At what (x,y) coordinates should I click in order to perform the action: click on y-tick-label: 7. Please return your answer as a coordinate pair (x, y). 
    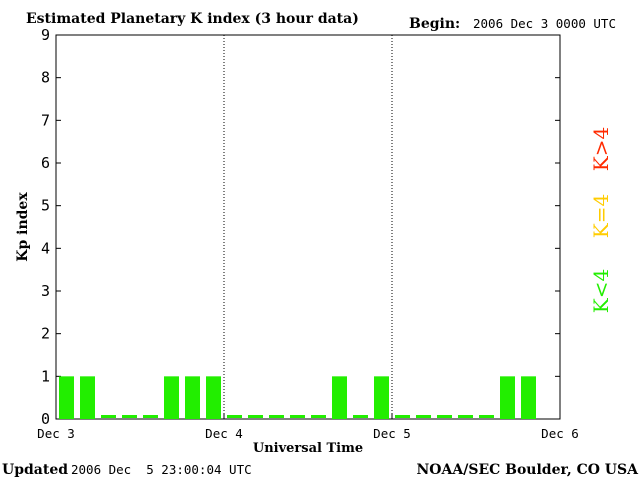
    Looking at the image, I should click on (45, 120).